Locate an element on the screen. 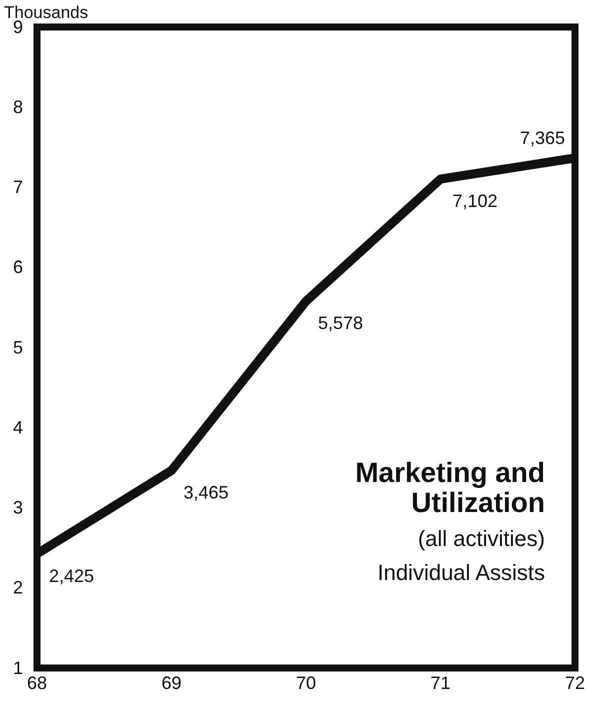  annotation: 7,365 is located at coordinates (542, 138).